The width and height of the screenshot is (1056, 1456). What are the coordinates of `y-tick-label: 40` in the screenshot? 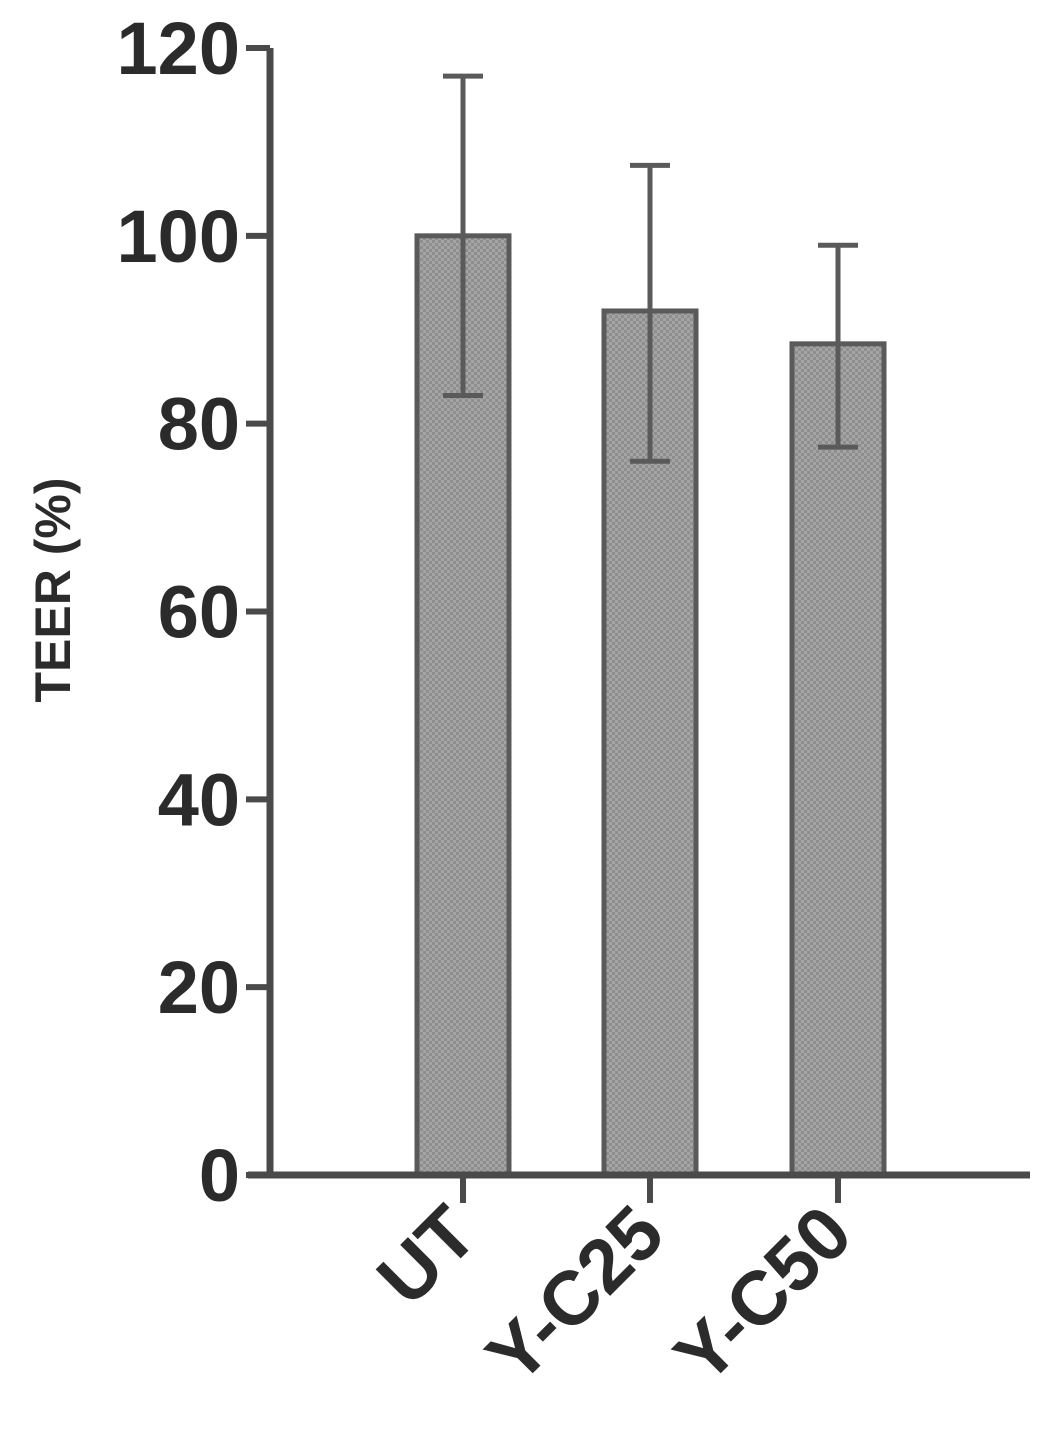 It's located at (199, 799).